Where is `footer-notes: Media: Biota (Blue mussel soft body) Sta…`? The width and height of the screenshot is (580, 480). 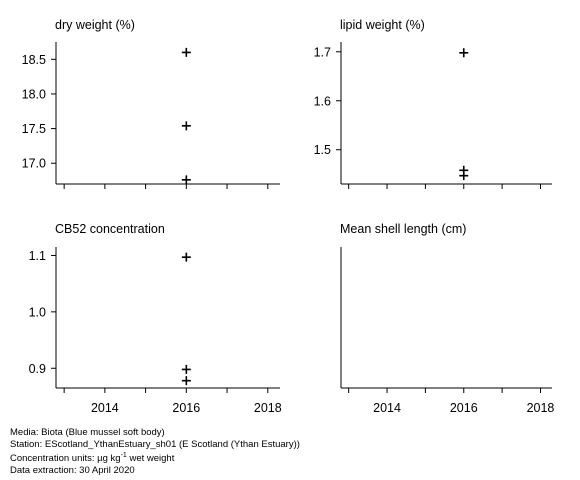 footer-notes: Media: Biota (Blue mussel soft body) Sta… is located at coordinates (155, 451).